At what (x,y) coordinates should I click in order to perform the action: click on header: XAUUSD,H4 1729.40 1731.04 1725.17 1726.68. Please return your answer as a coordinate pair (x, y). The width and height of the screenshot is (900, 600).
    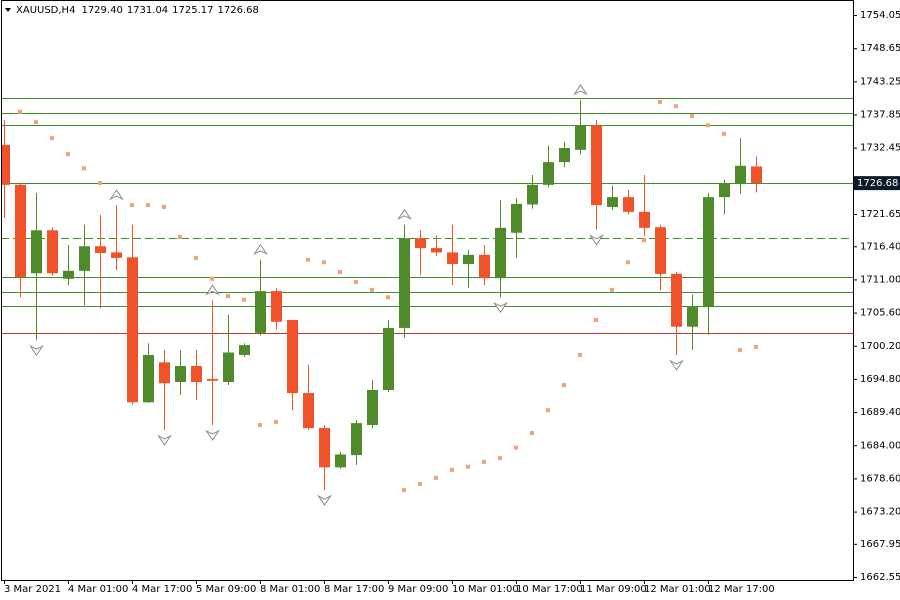
    Looking at the image, I should click on (137, 10).